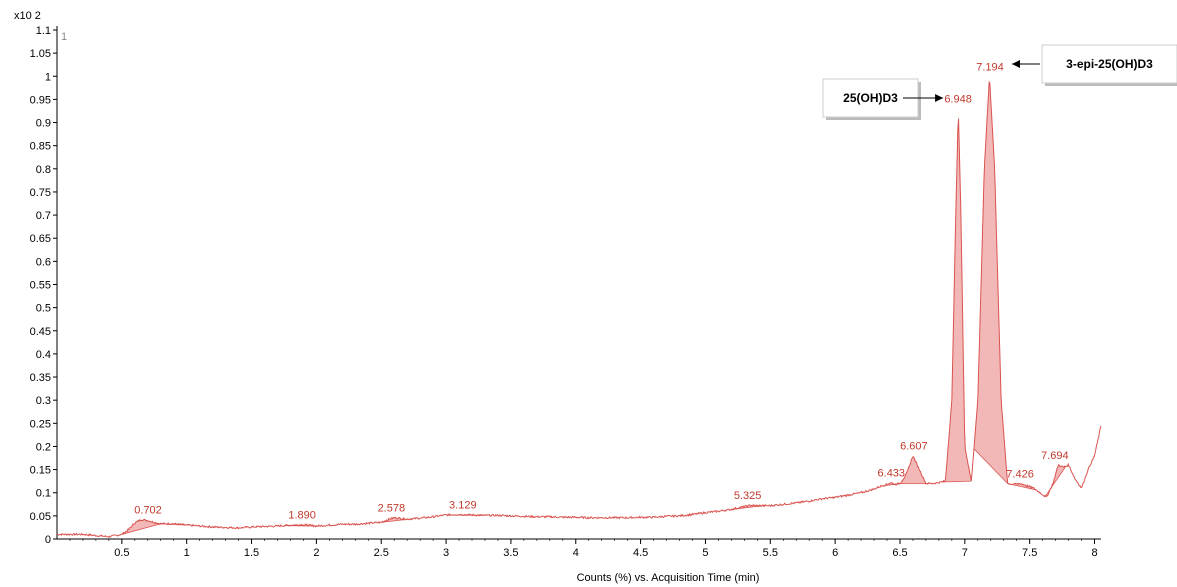  Describe the element at coordinates (40, 332) in the screenshot. I see `y-tick-label: 0.45` at that location.